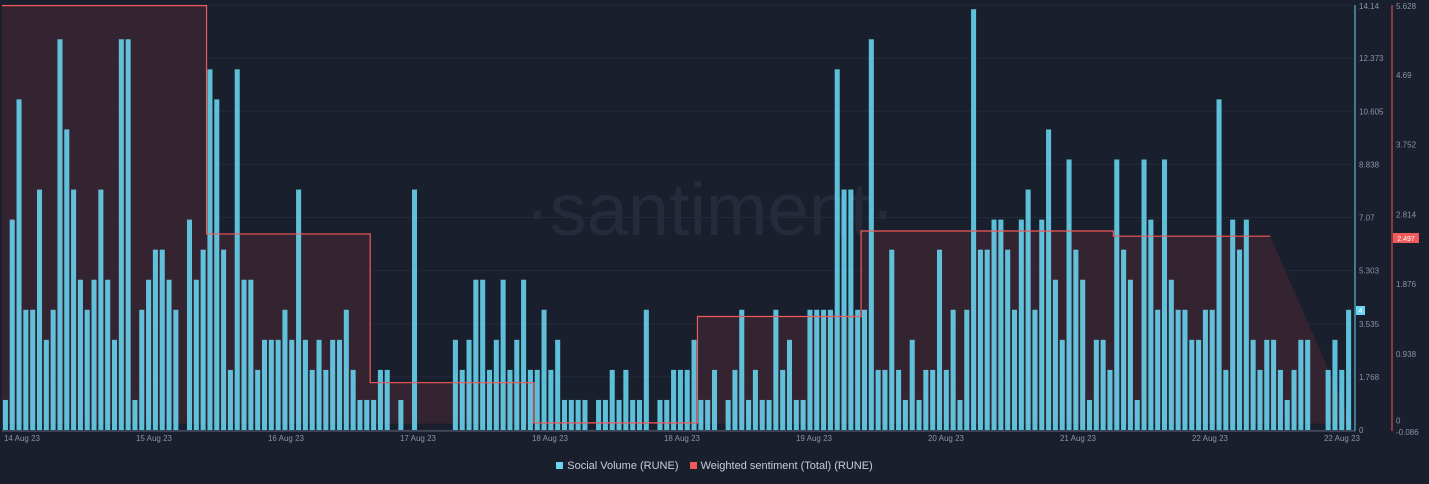  I want to click on x-tick-label: 22 Aug 23, so click(1342, 438).